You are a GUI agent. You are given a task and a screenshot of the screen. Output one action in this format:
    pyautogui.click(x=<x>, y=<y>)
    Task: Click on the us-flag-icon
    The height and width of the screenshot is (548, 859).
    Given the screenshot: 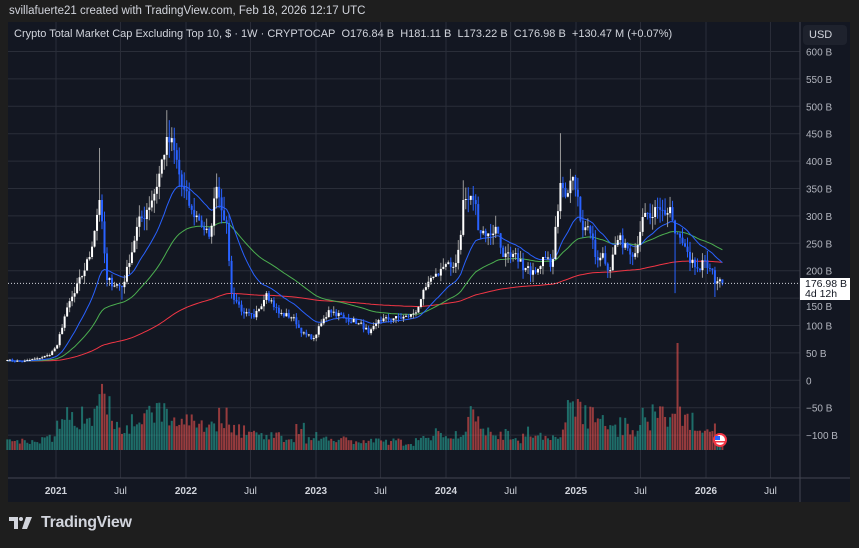 What is the action you would take?
    pyautogui.click(x=720, y=440)
    